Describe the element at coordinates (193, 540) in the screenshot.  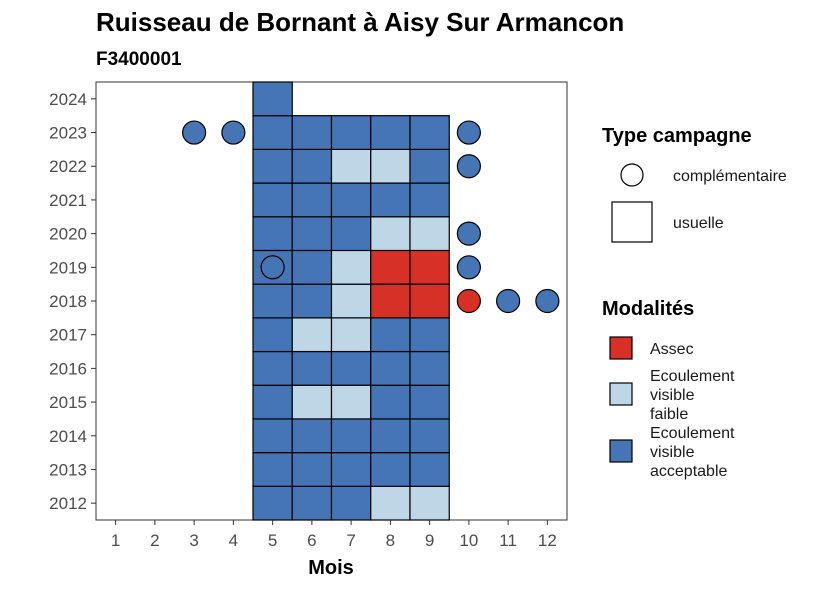
I see `x-tick-label: 3` at that location.